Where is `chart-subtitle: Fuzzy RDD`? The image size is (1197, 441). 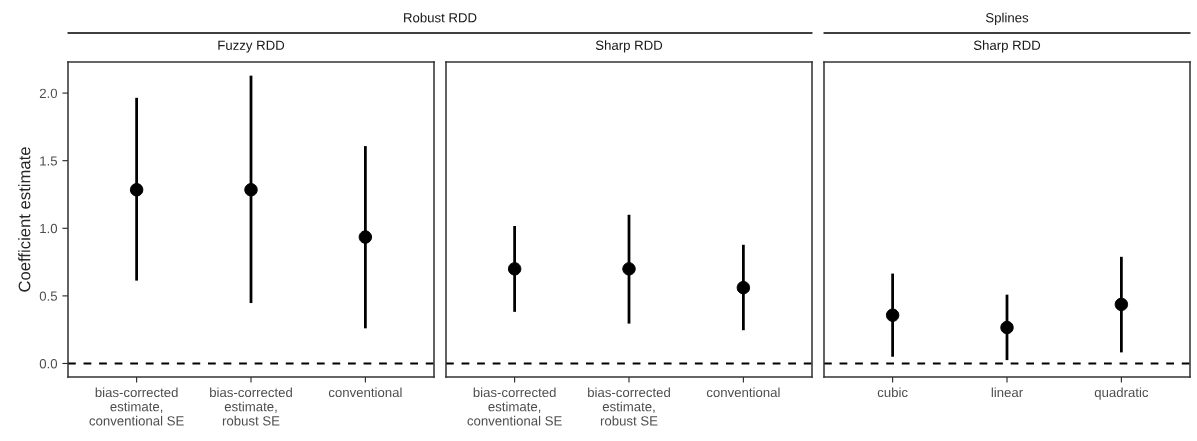
chart-subtitle: Fuzzy RDD is located at coordinates (251, 46).